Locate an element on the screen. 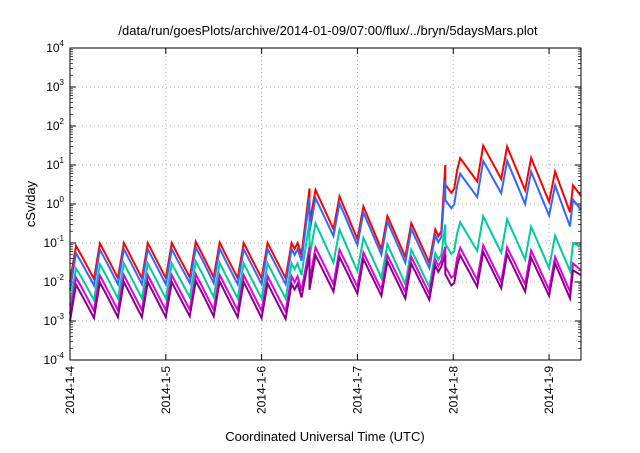  x-axis-label: Coordinated Universal Time (UTC) is located at coordinates (324, 436).